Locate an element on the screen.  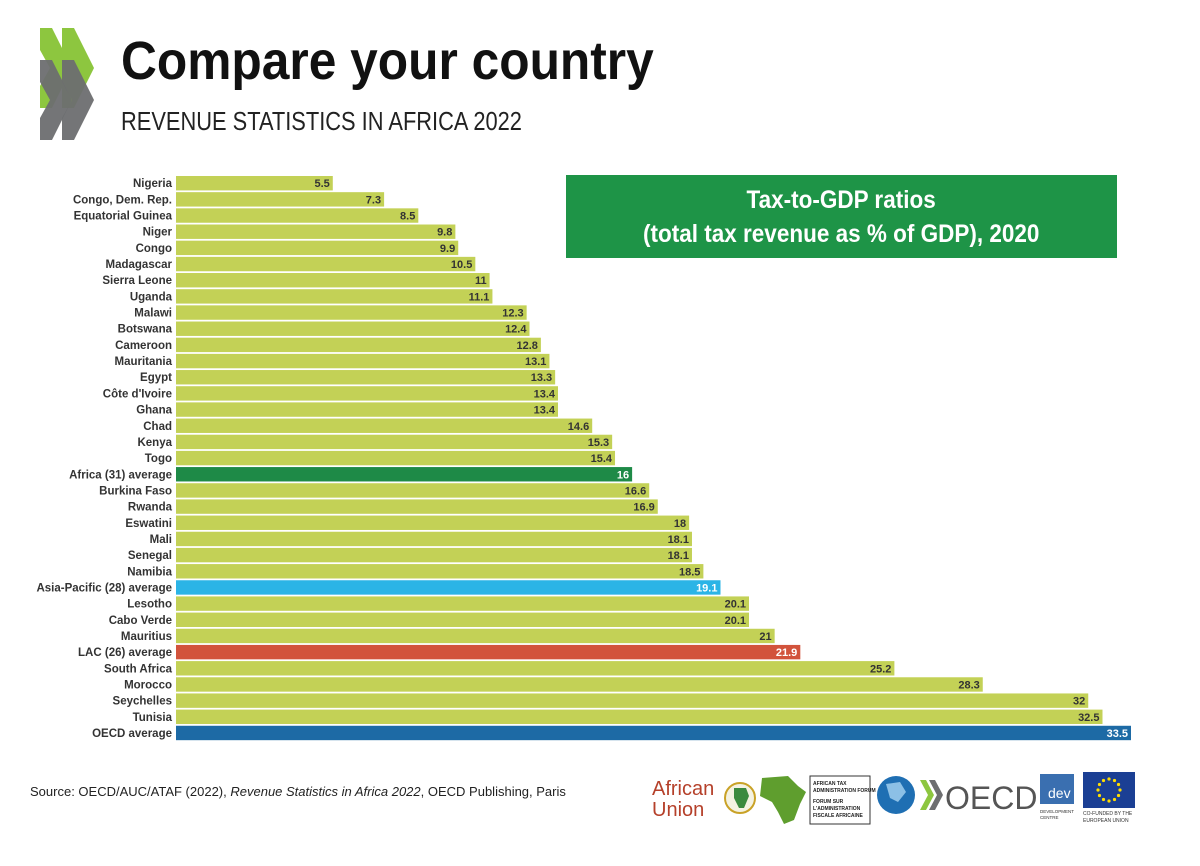
bar-sierra-leone is located at coordinates (333, 280).